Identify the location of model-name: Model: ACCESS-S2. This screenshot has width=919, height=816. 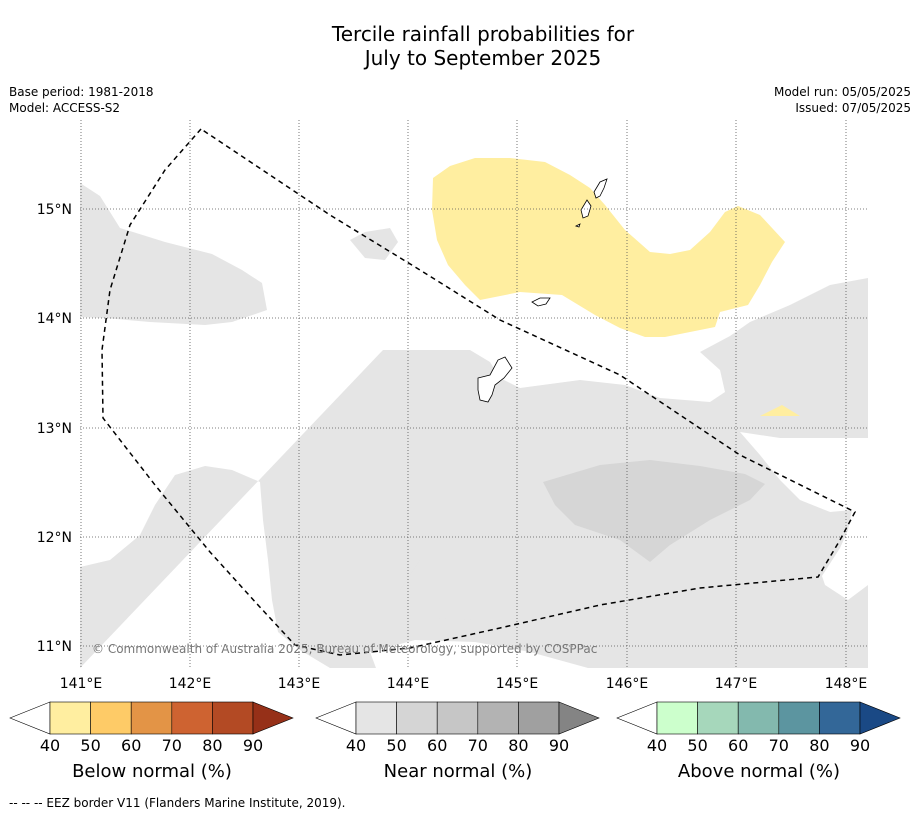
(65, 108).